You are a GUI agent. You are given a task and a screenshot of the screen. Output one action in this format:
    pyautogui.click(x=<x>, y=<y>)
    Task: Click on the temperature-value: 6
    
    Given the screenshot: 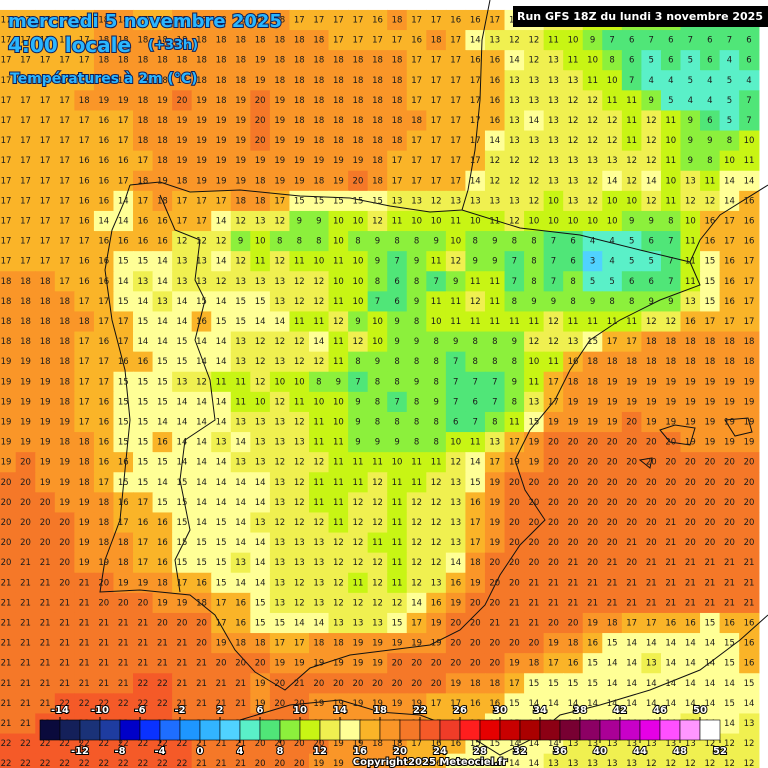 What is the action you would take?
    pyautogui.click(x=572, y=242)
    